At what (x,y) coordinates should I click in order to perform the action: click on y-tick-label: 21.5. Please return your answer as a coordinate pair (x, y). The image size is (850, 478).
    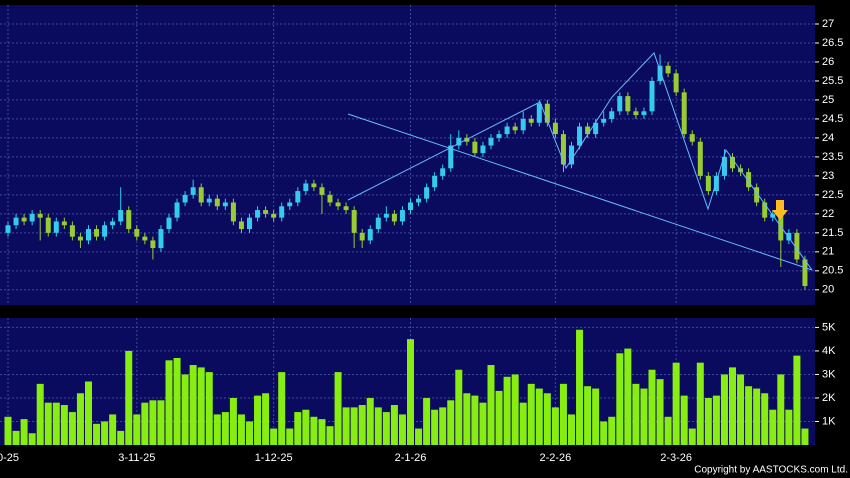
    Looking at the image, I should click on (832, 233).